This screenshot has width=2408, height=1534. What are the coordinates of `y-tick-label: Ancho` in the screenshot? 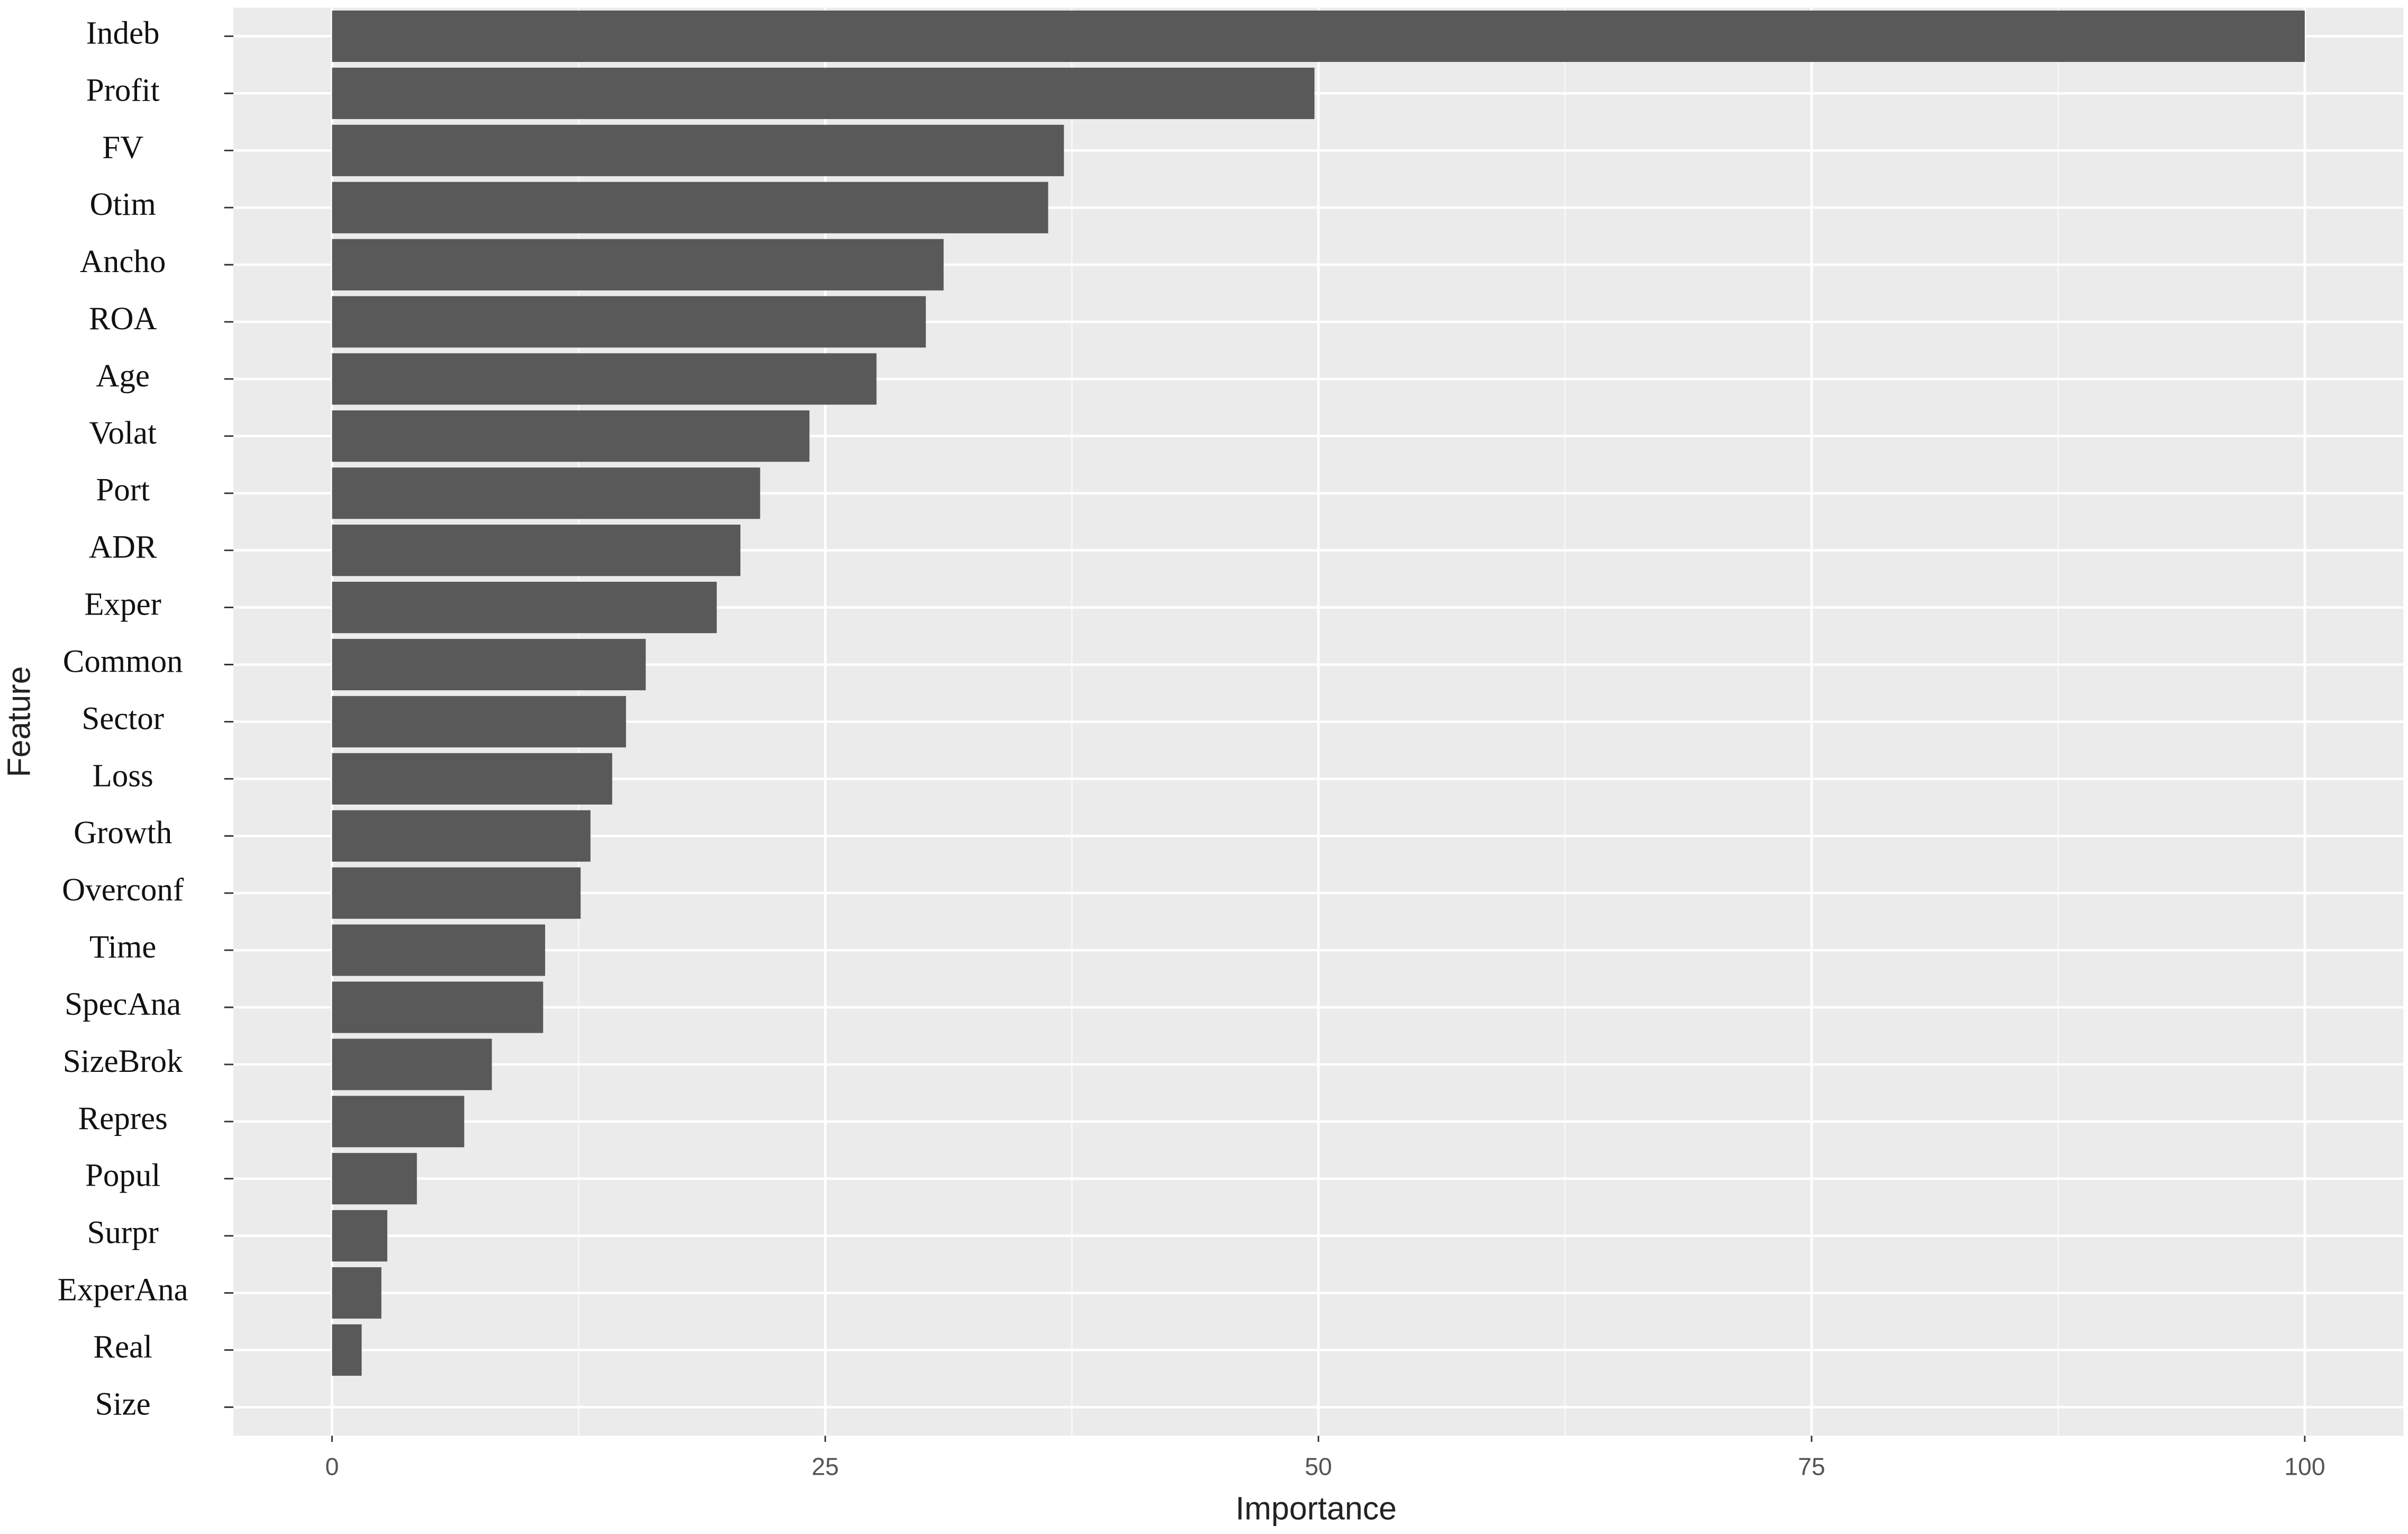 It's located at (123, 261).